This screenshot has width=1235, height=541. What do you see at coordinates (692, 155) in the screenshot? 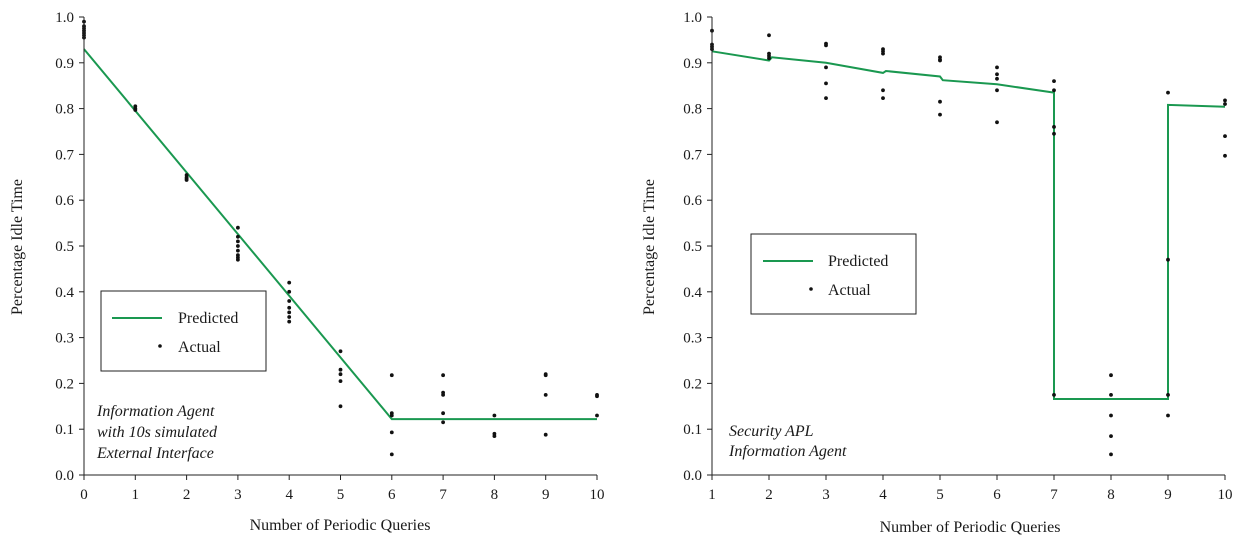
I see `right-y-tick-label: 0.7` at bounding box center [692, 155].